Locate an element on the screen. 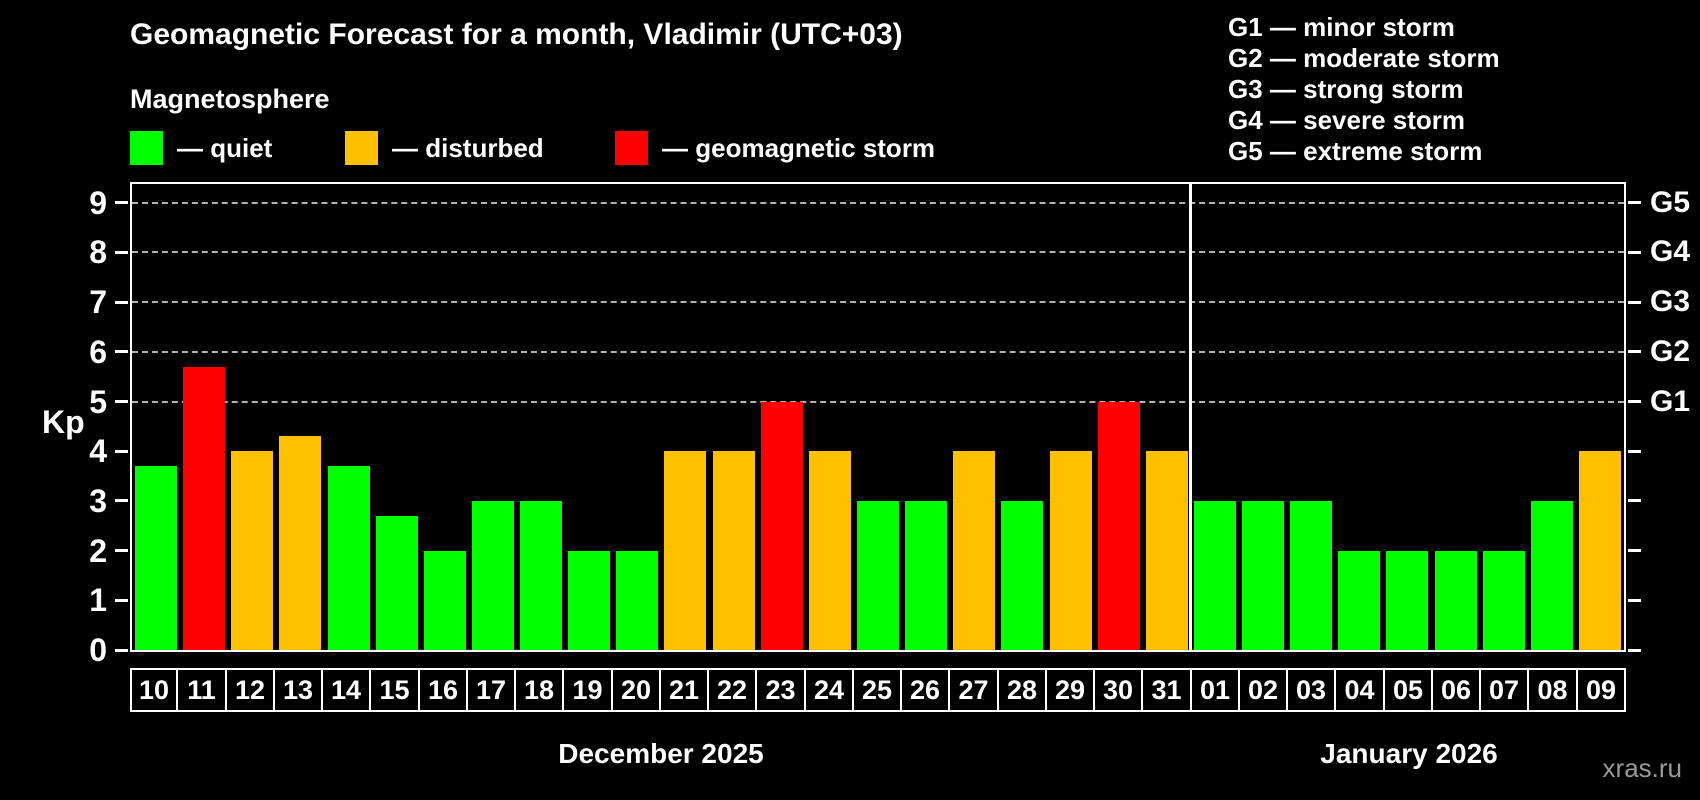 This screenshot has width=1700, height=800. storm-scale-line-g2: G2 — moderate storm is located at coordinates (1364, 58).